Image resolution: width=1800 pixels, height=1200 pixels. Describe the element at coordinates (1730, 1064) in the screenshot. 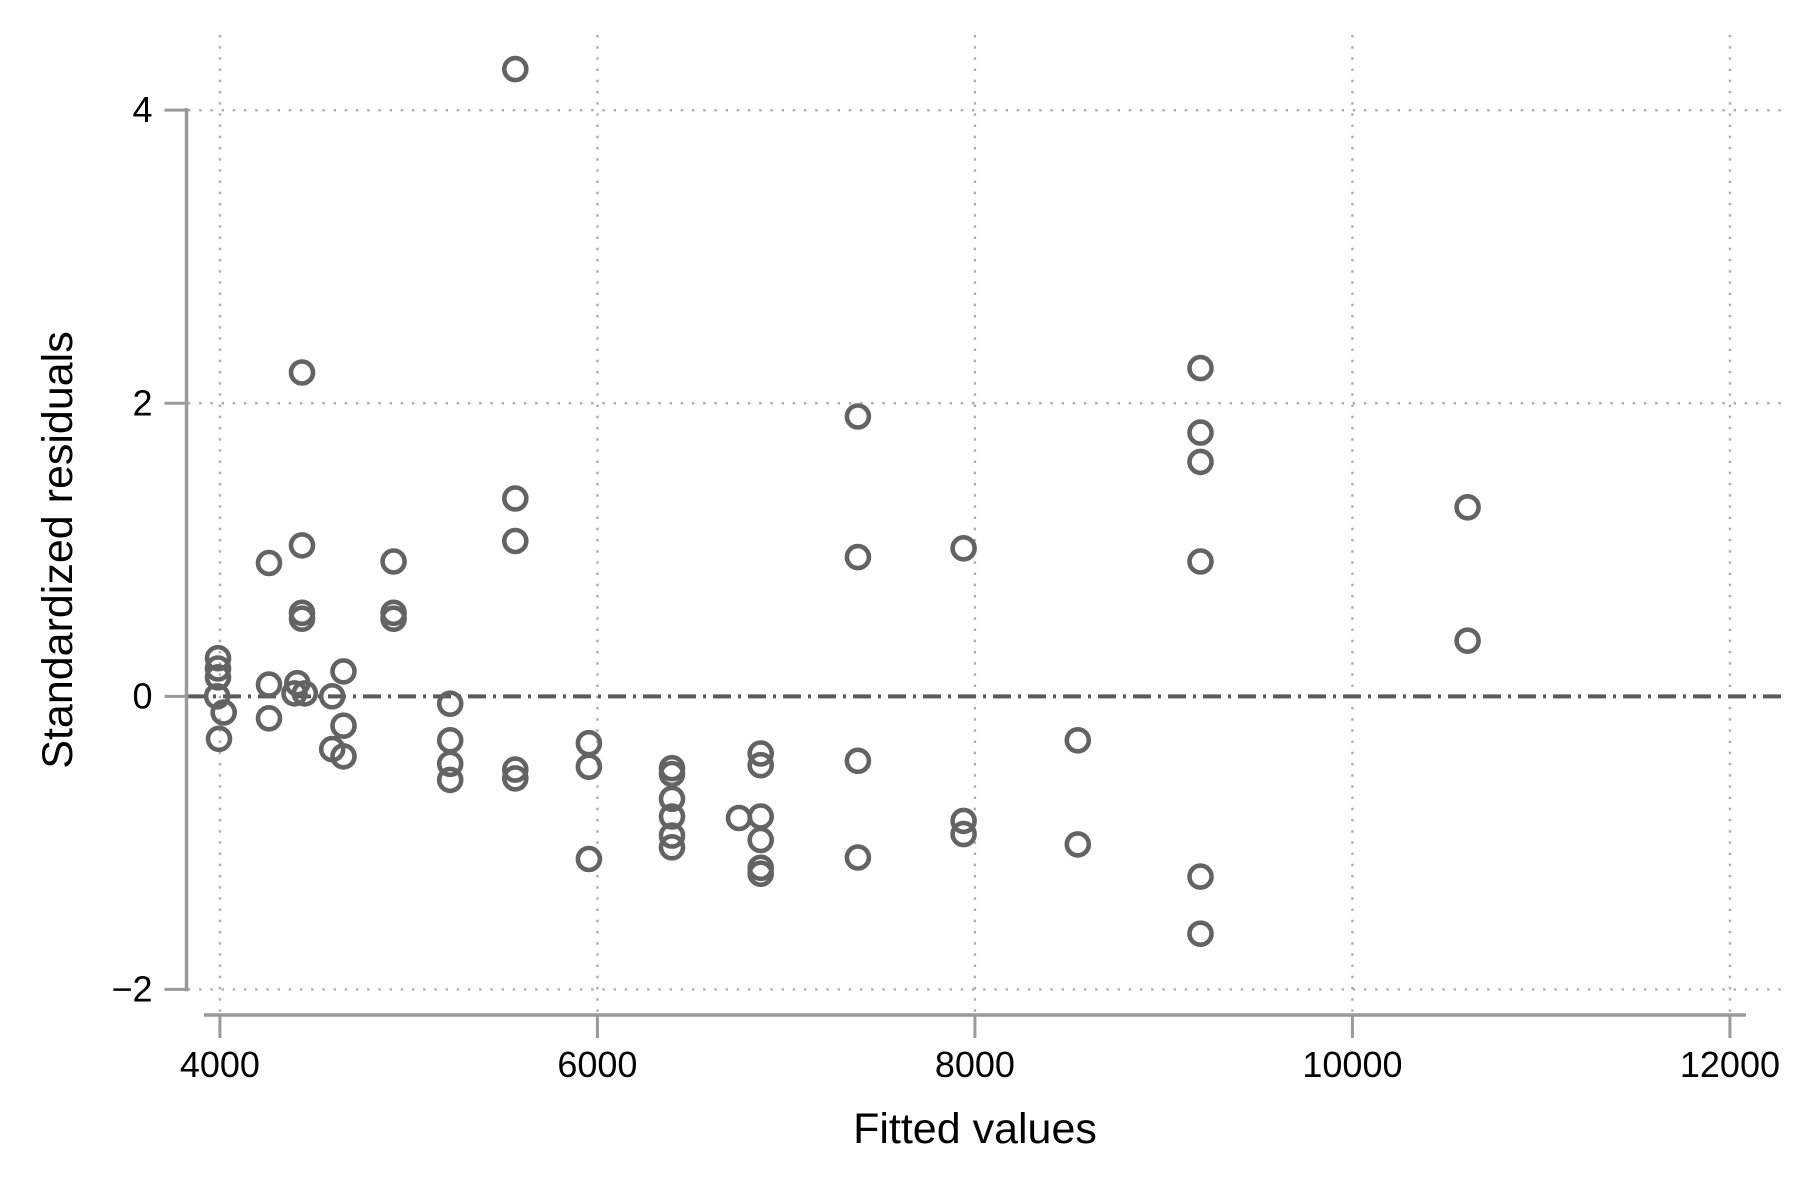

I see `x-tick-label: 12000` at that location.